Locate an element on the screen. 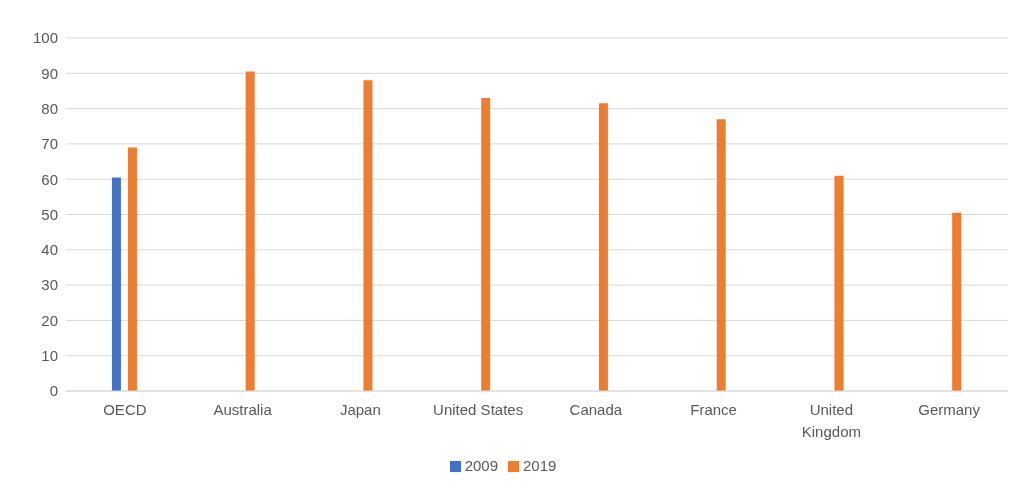 The image size is (1024, 493). x-tick-label: United Kingdom is located at coordinates (831, 420).